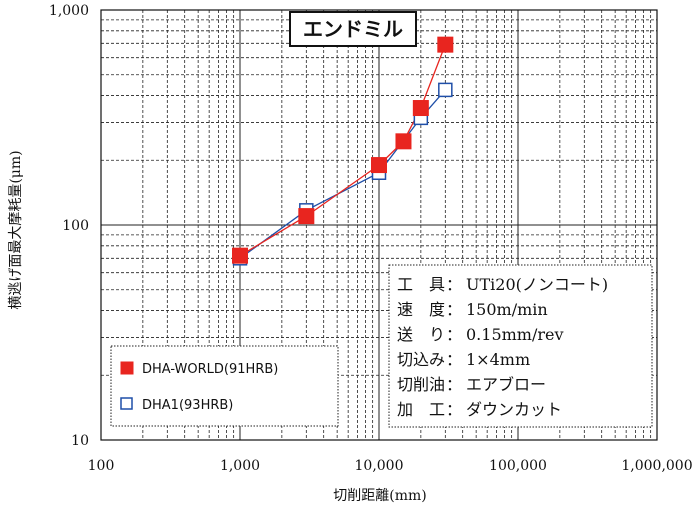 This screenshot has height=513, width=699. I want to click on condition-value: 150m/min, so click(507, 309).